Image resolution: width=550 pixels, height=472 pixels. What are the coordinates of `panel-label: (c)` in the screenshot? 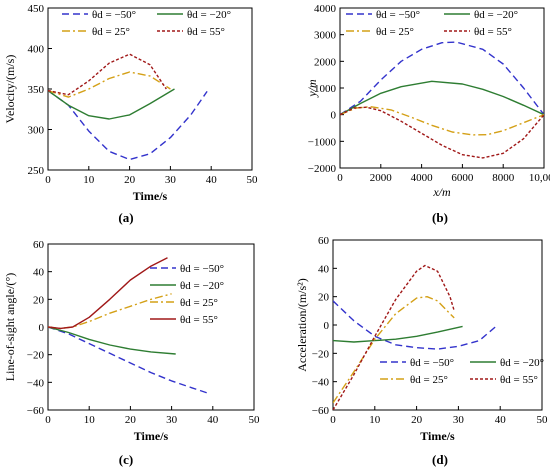 It's located at (126, 459).